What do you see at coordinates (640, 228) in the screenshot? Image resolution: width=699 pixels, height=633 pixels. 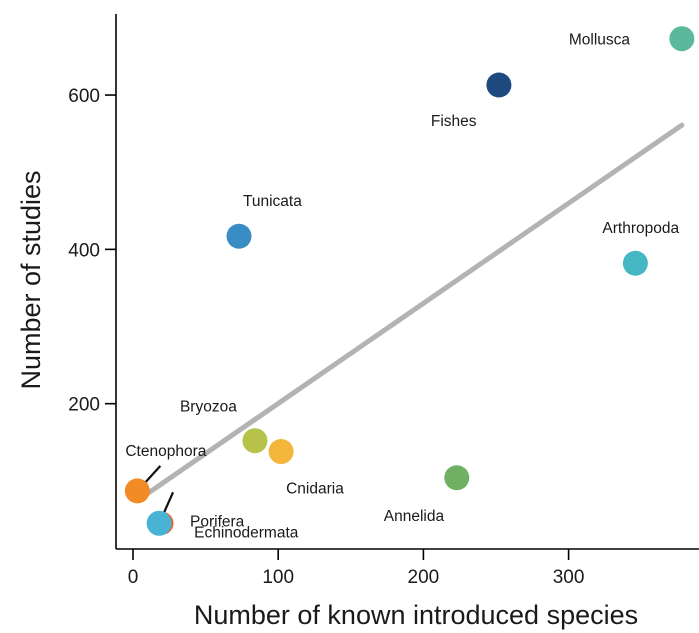 I see `label-arthropoda: Arthropoda` at bounding box center [640, 228].